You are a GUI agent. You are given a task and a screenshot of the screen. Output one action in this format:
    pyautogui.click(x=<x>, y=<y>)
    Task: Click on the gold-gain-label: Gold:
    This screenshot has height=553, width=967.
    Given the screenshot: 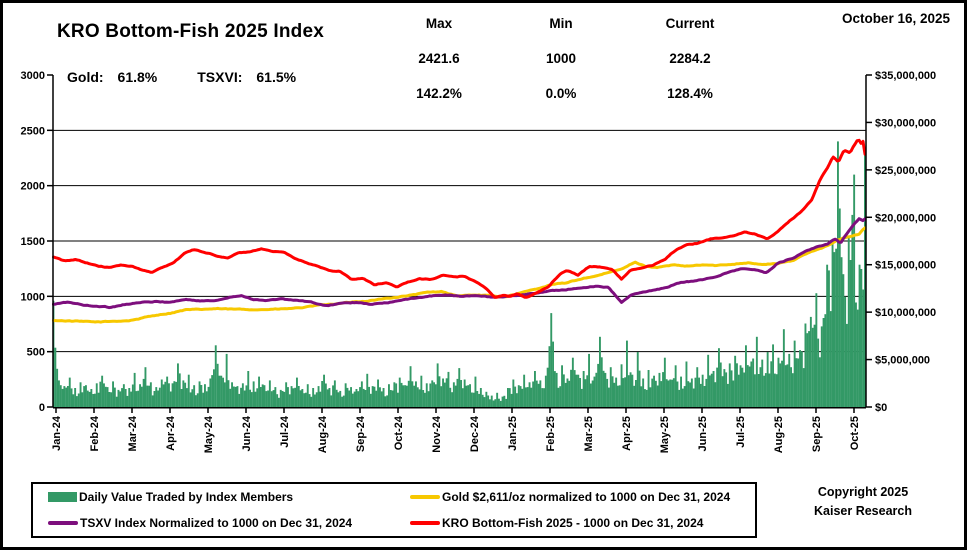 What is the action you would take?
    pyautogui.click(x=85, y=77)
    